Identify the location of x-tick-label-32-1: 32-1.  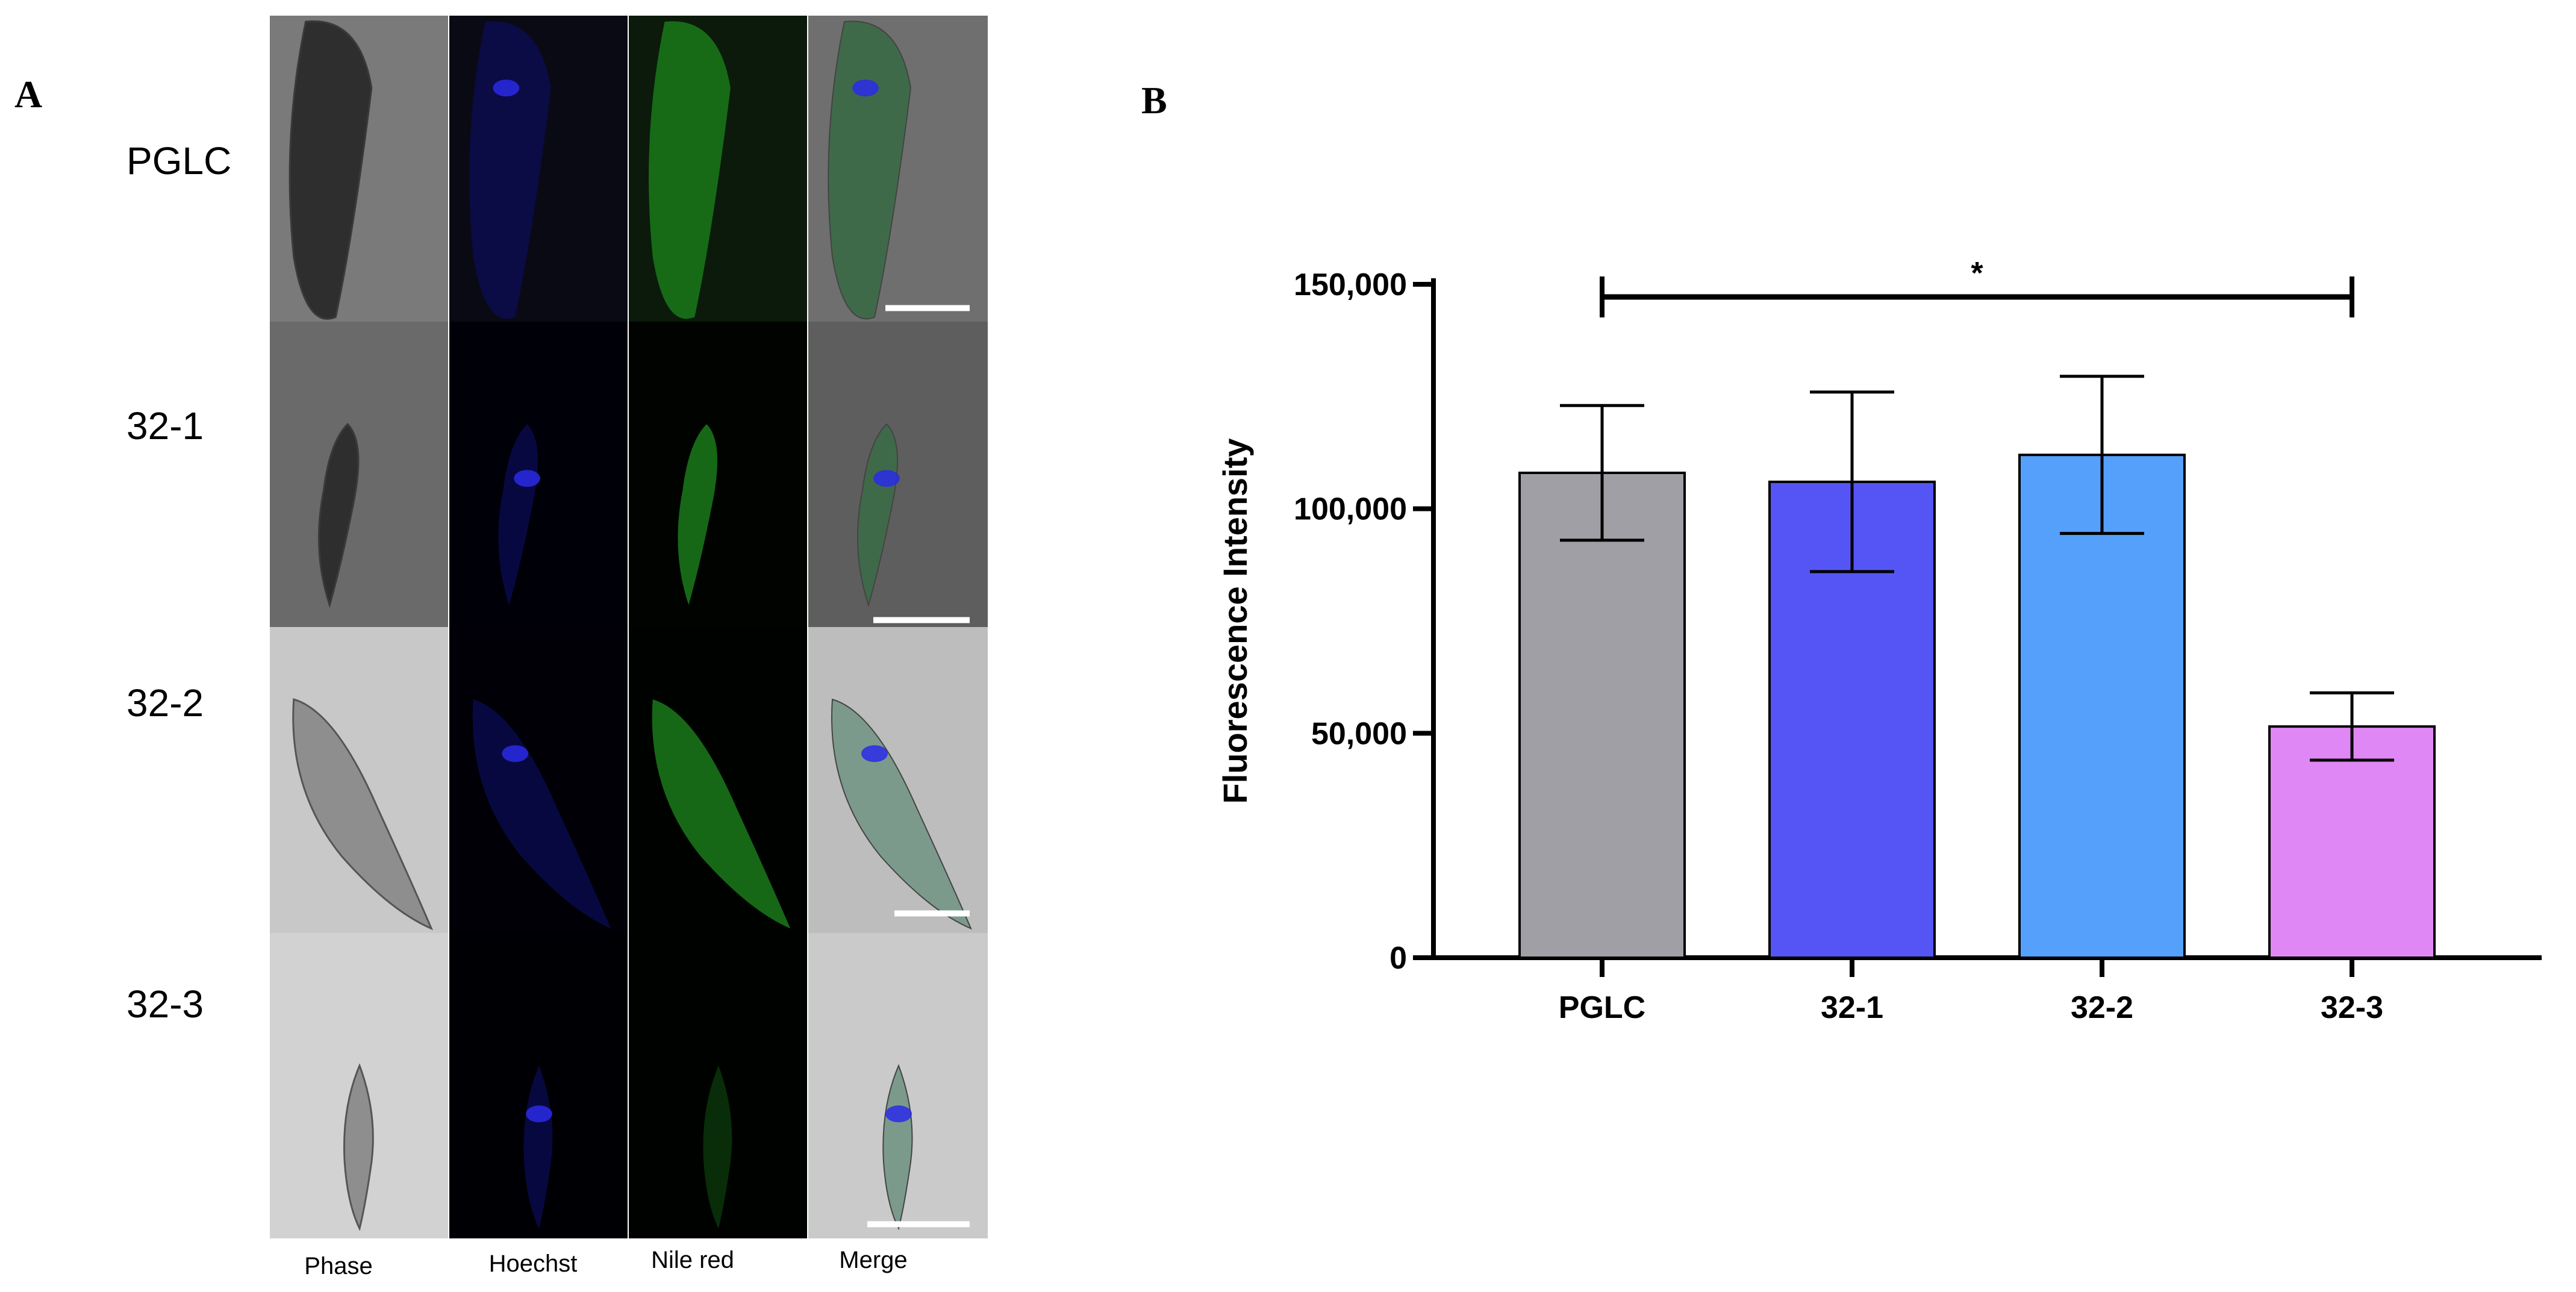
(1852, 1007).